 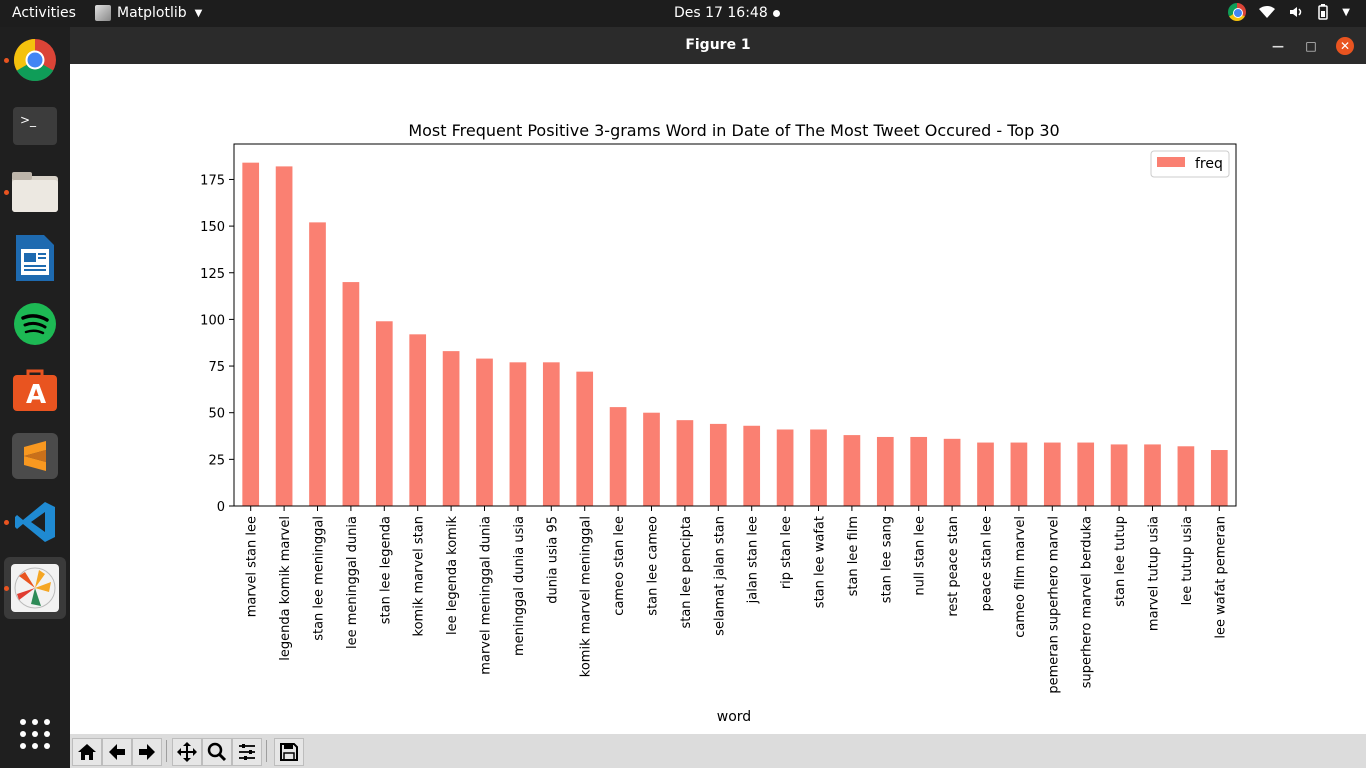 I want to click on system-tray: ▼, so click(x=1289, y=12).